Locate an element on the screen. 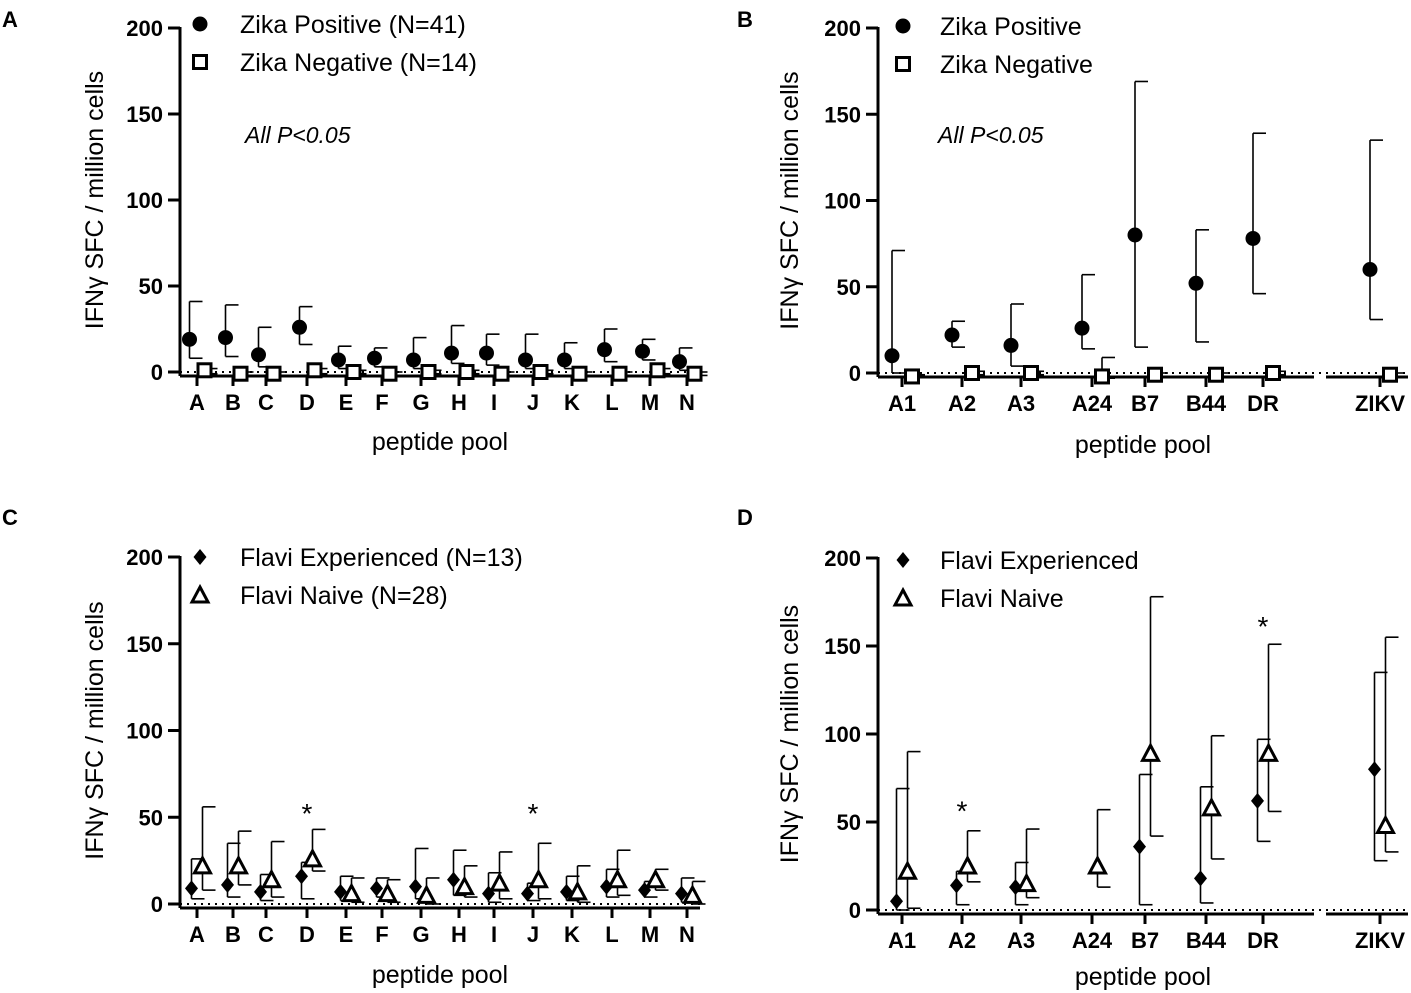 The width and height of the screenshot is (1411, 993). x-tick-label-h: H is located at coordinates (459, 934).